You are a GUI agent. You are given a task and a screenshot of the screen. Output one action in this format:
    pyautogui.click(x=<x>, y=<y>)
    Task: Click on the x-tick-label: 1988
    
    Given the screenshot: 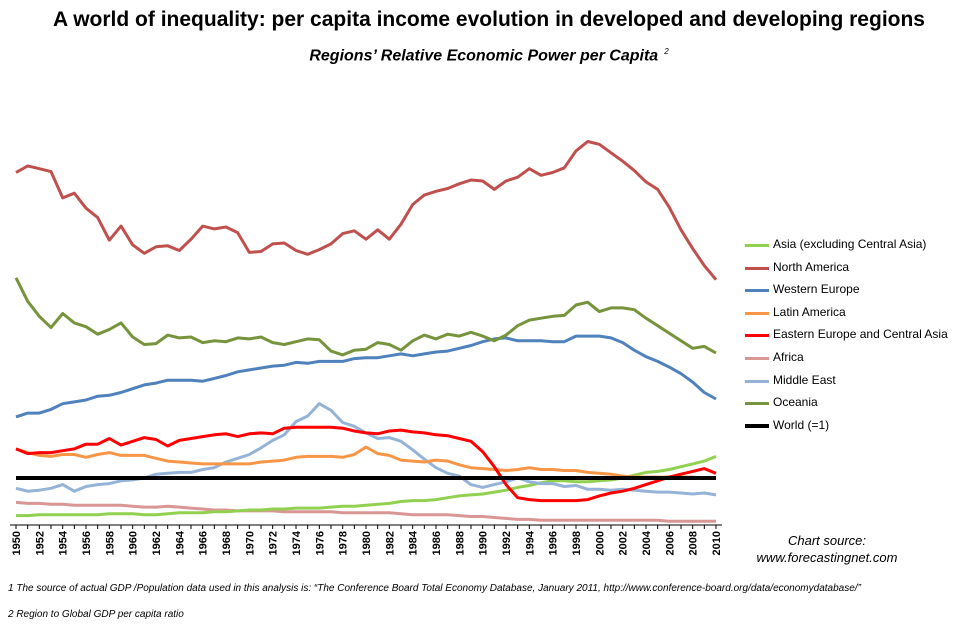 What is the action you would take?
    pyautogui.click(x=460, y=543)
    